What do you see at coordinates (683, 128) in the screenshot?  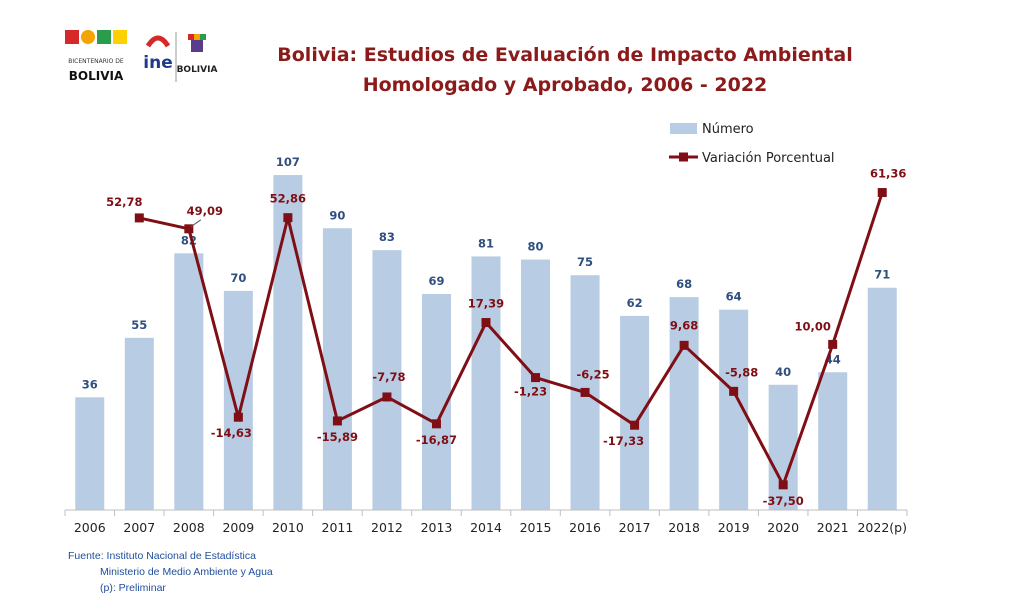 I see `legend-swatch-bar` at bounding box center [683, 128].